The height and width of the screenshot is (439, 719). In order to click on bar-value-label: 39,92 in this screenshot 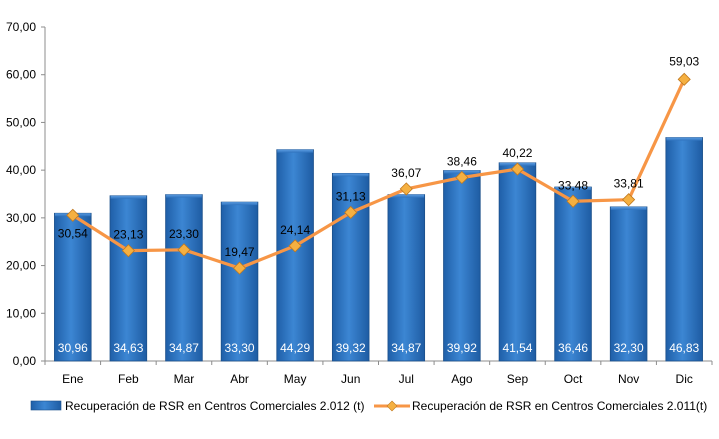, I will do `click(462, 348)`.